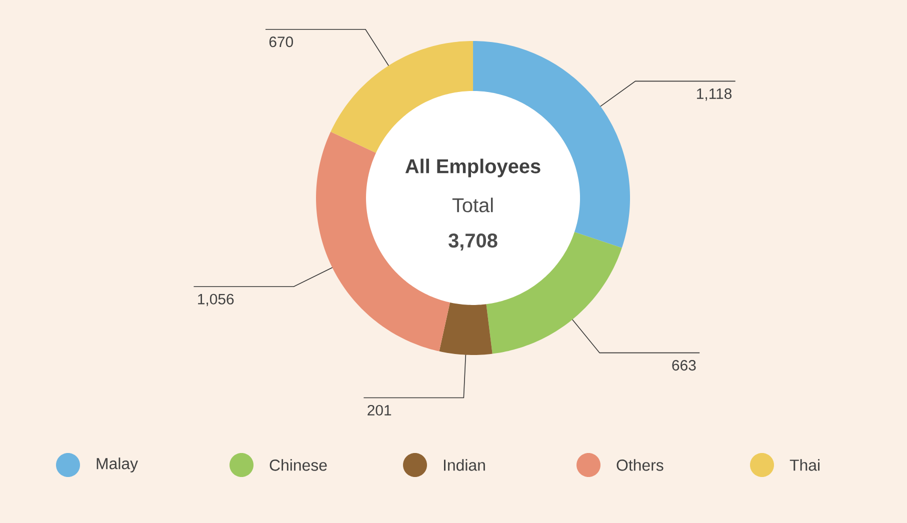 This screenshot has width=907, height=523. Describe the element at coordinates (380, 410) in the screenshot. I see `data-label: 201` at that location.